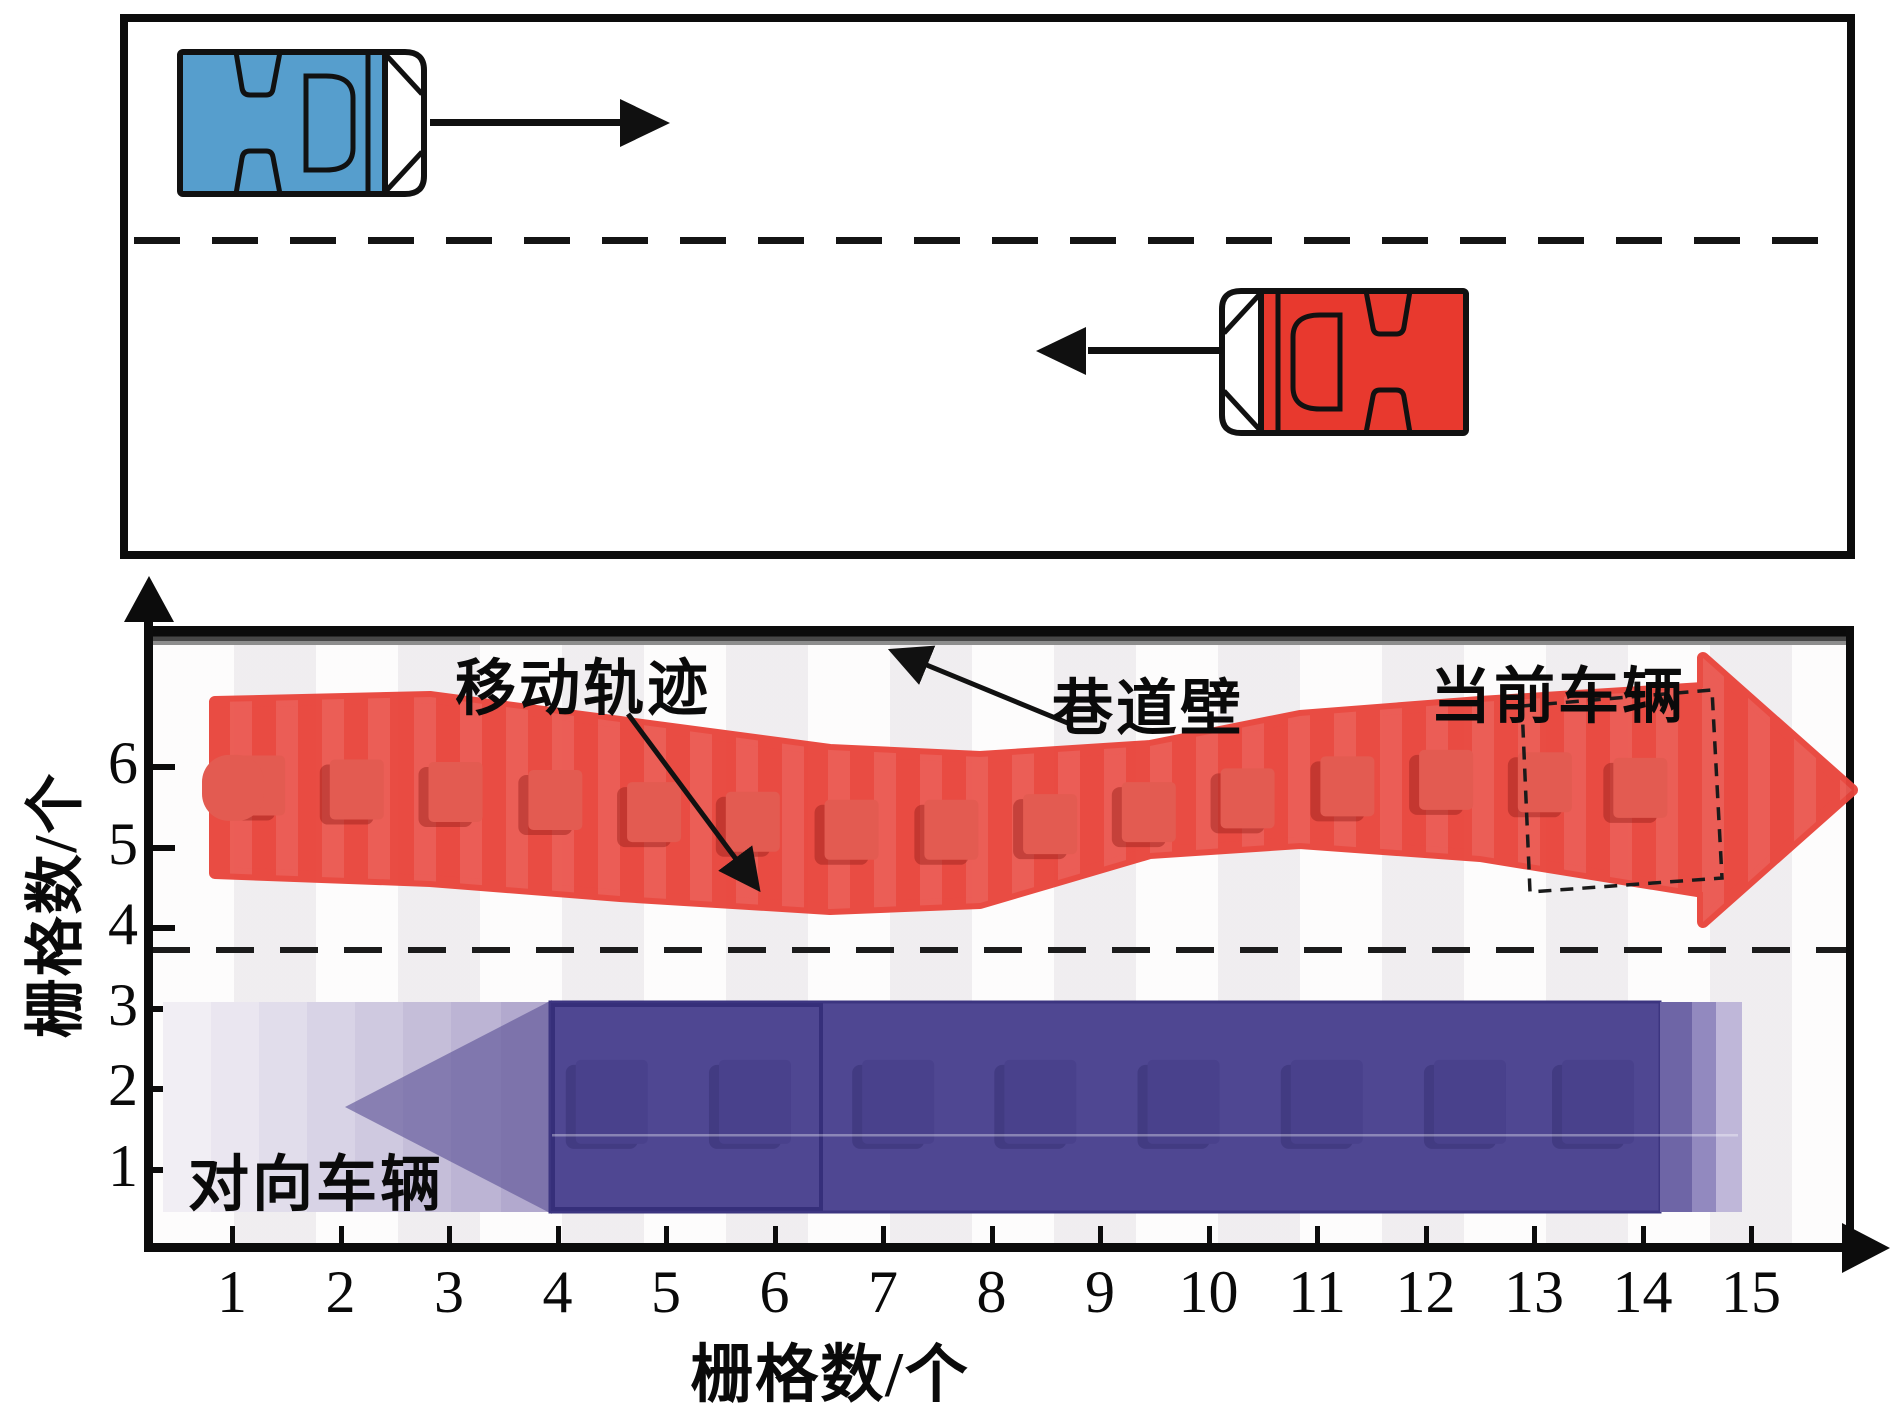  Describe the element at coordinates (583, 689) in the screenshot. I see `trajectory-label: 移动轨迹` at that location.